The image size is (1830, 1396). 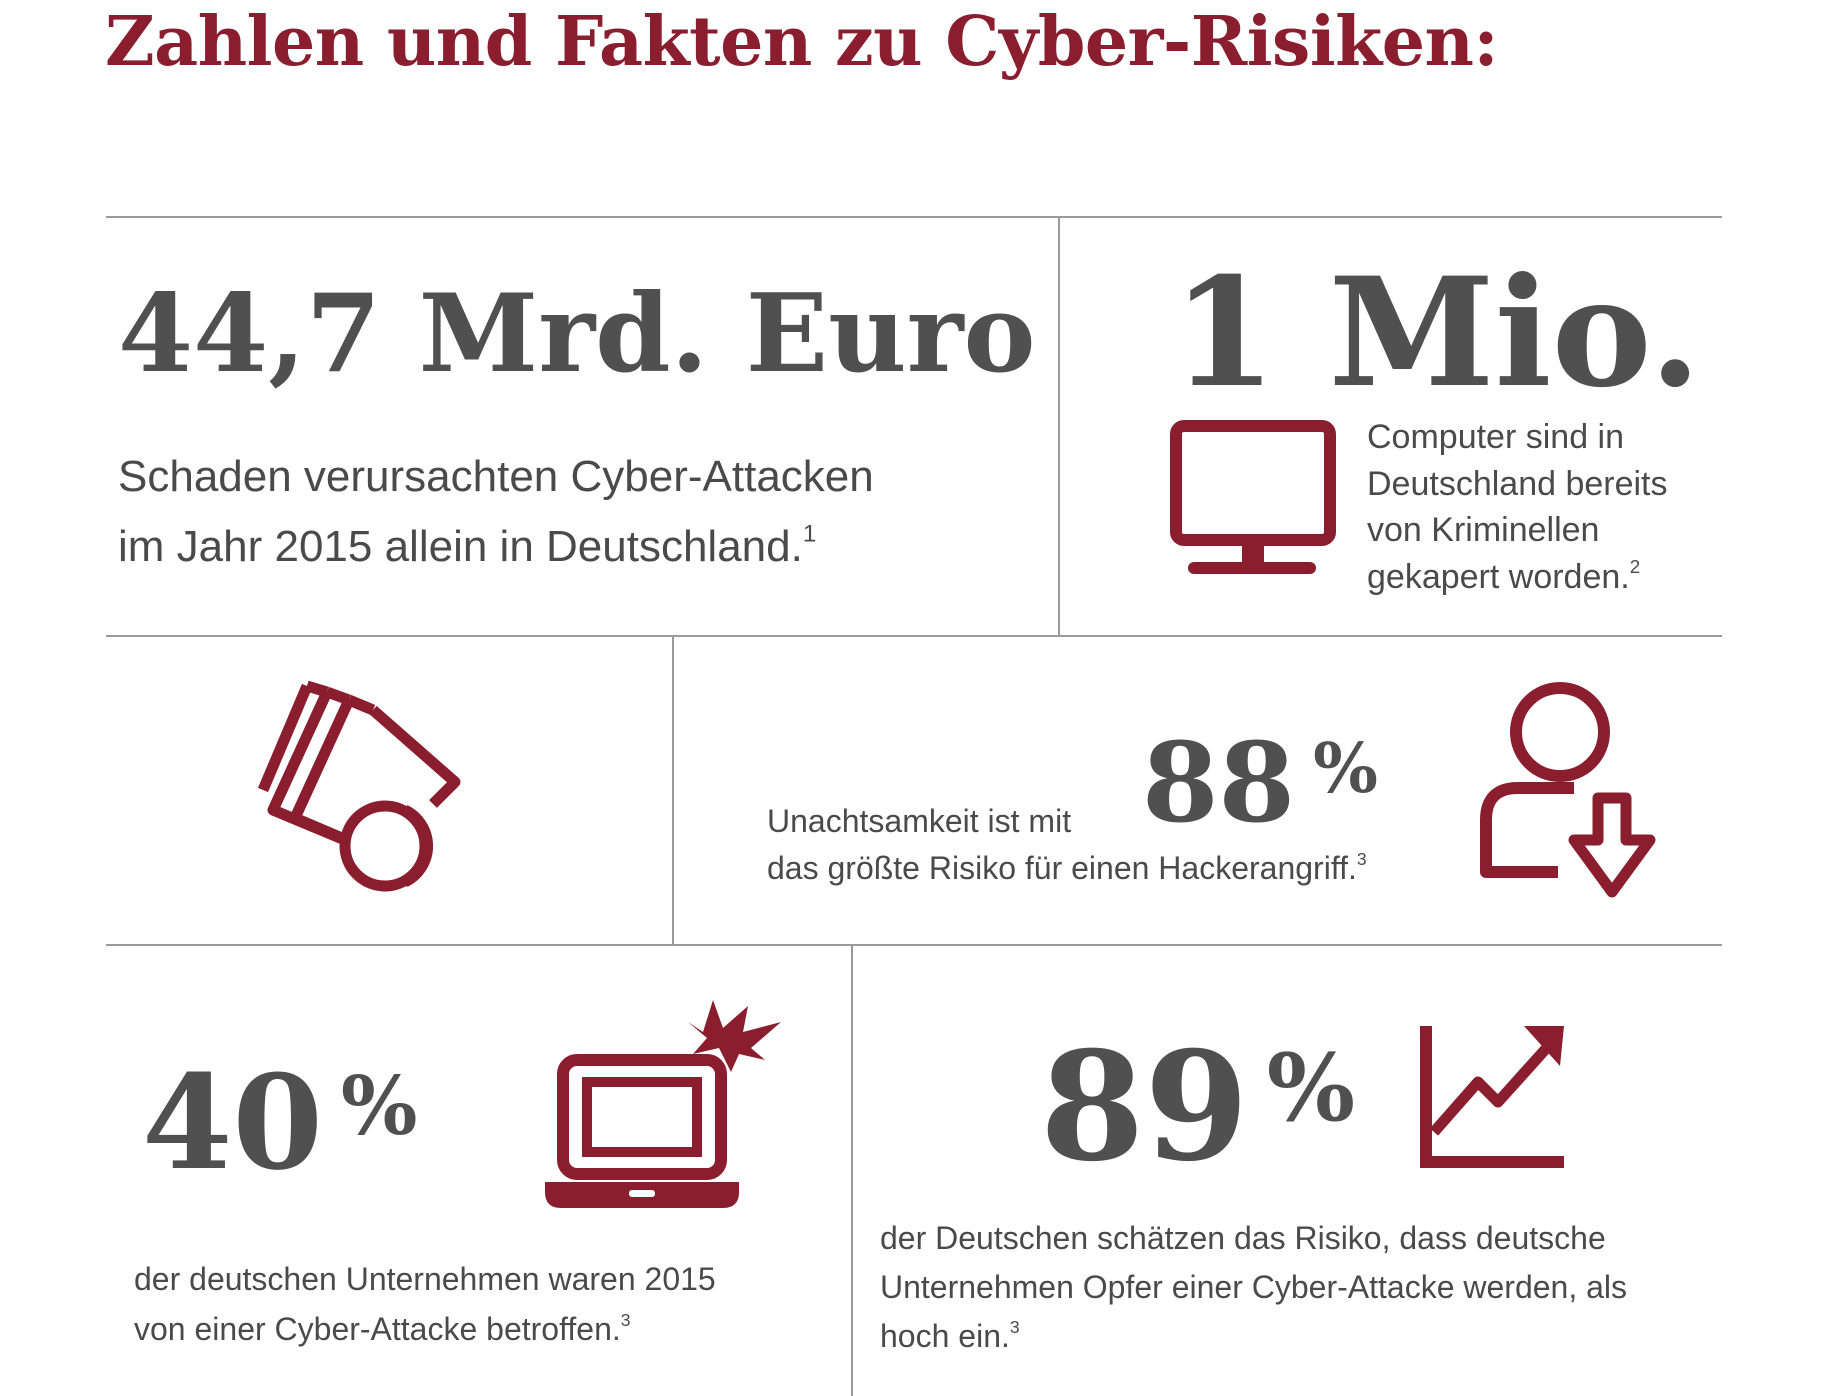 I want to click on carelessness-figure: 88%, so click(x=1260, y=783).